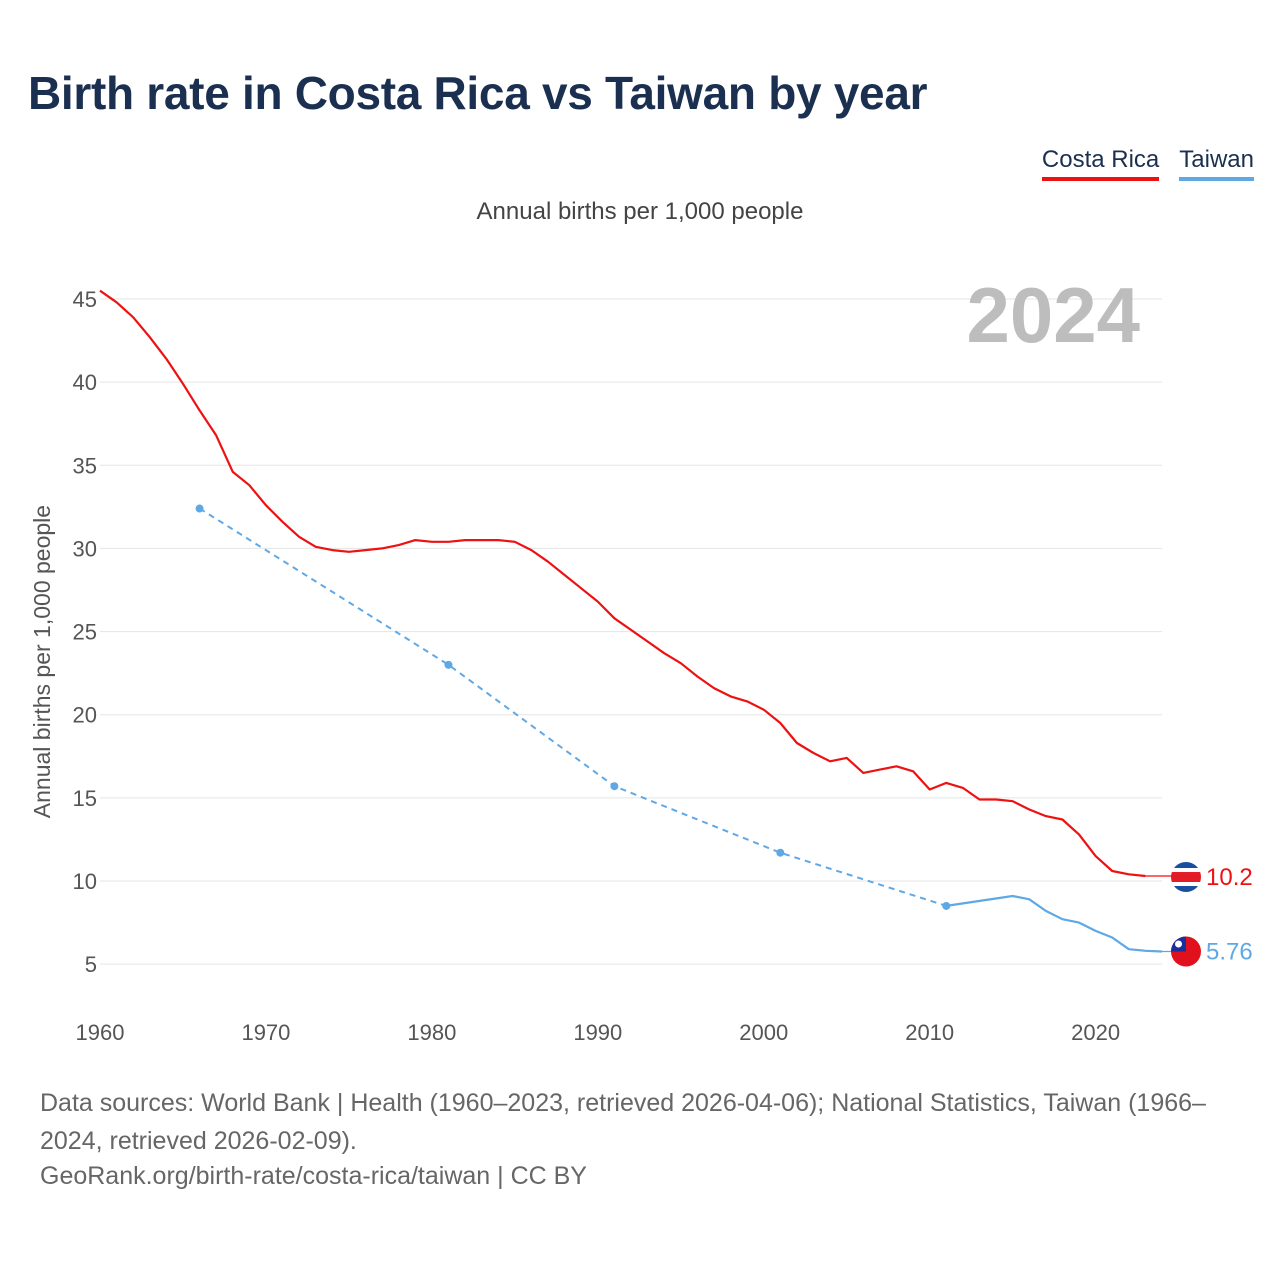  I want to click on y-axis-label: Annual births per 1,000 people, so click(42, 661).